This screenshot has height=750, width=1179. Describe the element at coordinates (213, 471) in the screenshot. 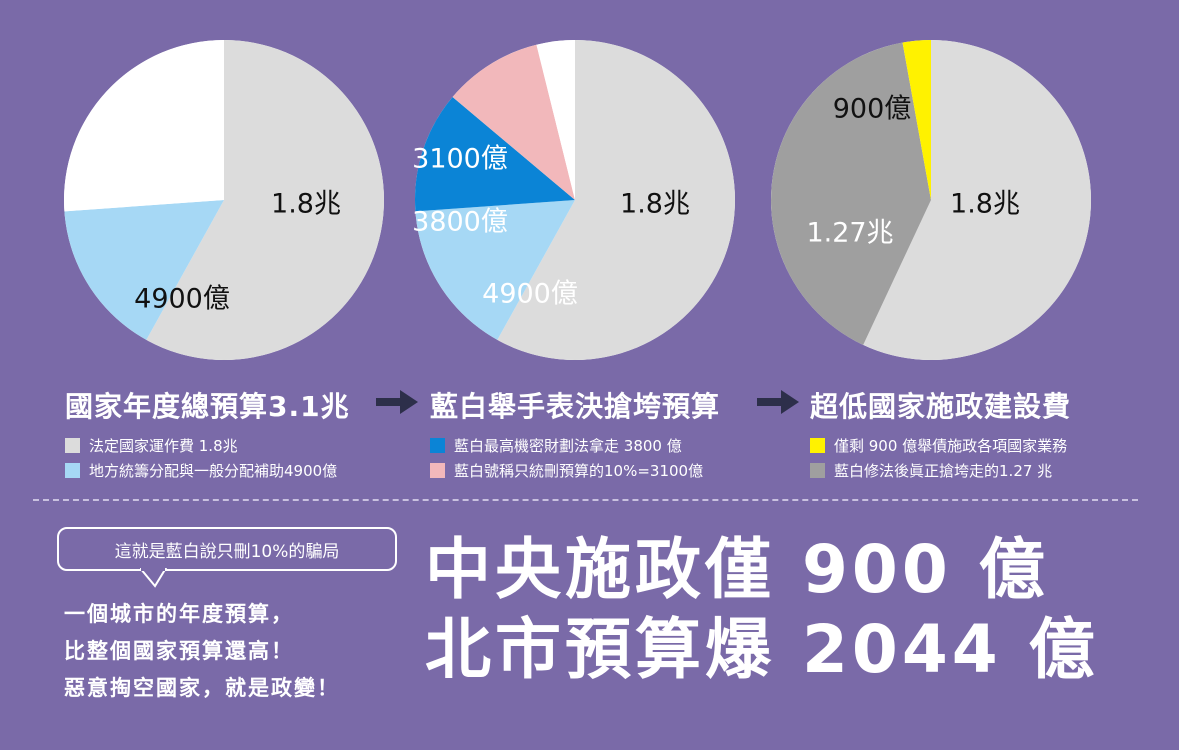

I see `legend-label: 地方統籌分配與一般分配補助4900億` at that location.